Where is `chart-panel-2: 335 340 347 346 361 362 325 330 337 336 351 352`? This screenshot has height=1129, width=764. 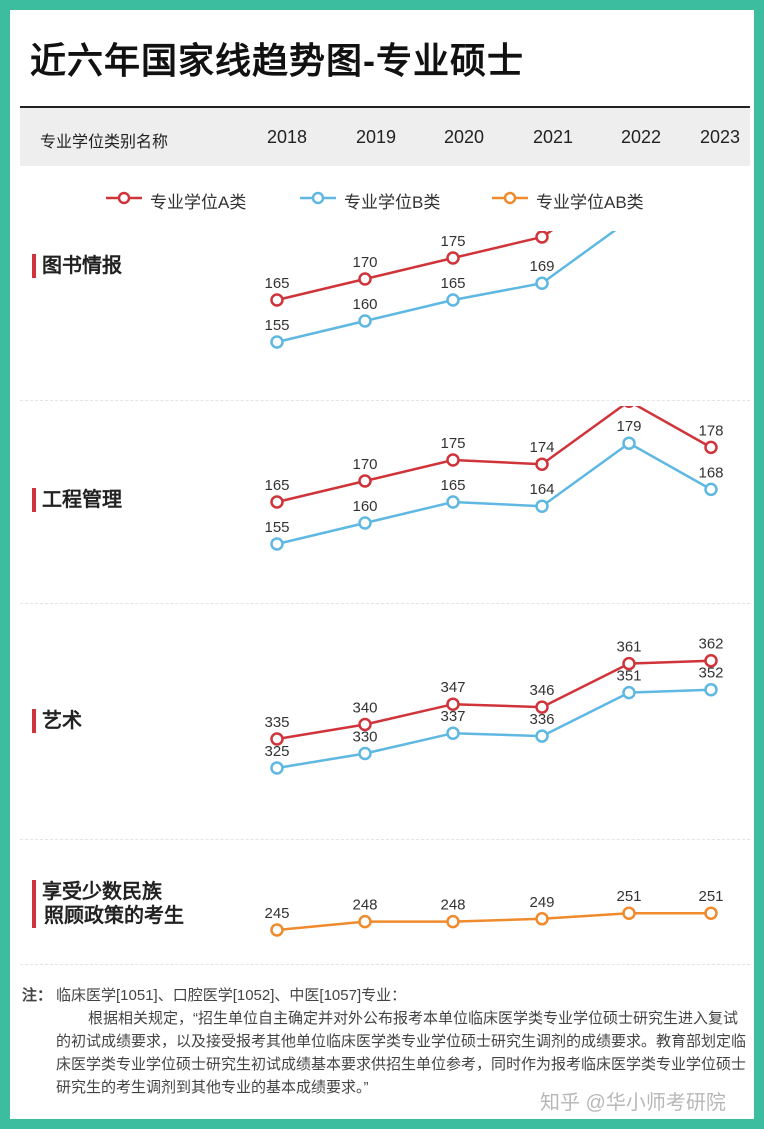 chart-panel-2: 335 340 347 346 361 362 325 330 337 336 351 352 is located at coordinates (494, 705).